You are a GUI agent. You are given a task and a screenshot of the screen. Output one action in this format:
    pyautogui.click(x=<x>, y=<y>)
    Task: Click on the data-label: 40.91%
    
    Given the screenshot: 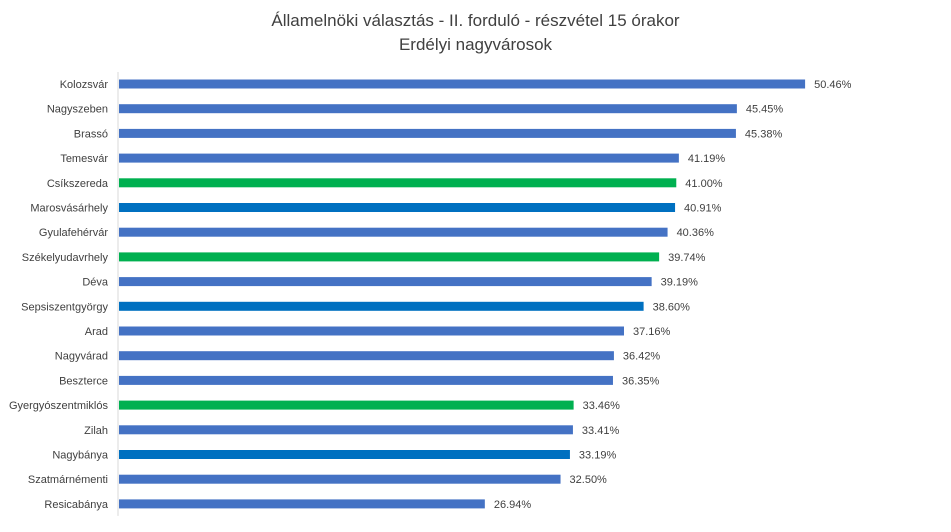 What is the action you would take?
    pyautogui.click(x=703, y=209)
    